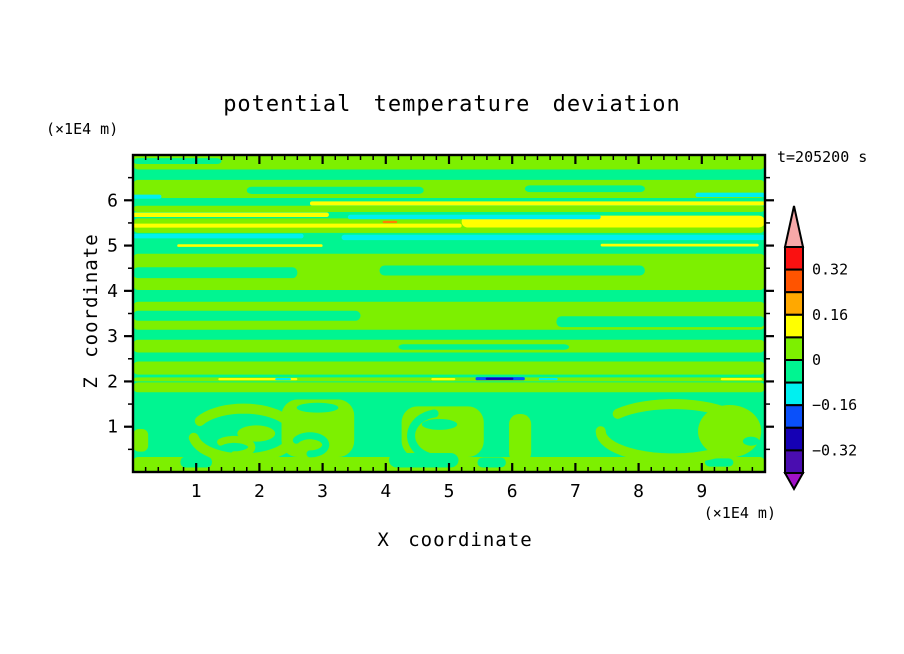 The image size is (904, 654). Describe the element at coordinates (452, 104) in the screenshot. I see `chart-title: potential temperature deviation` at that location.